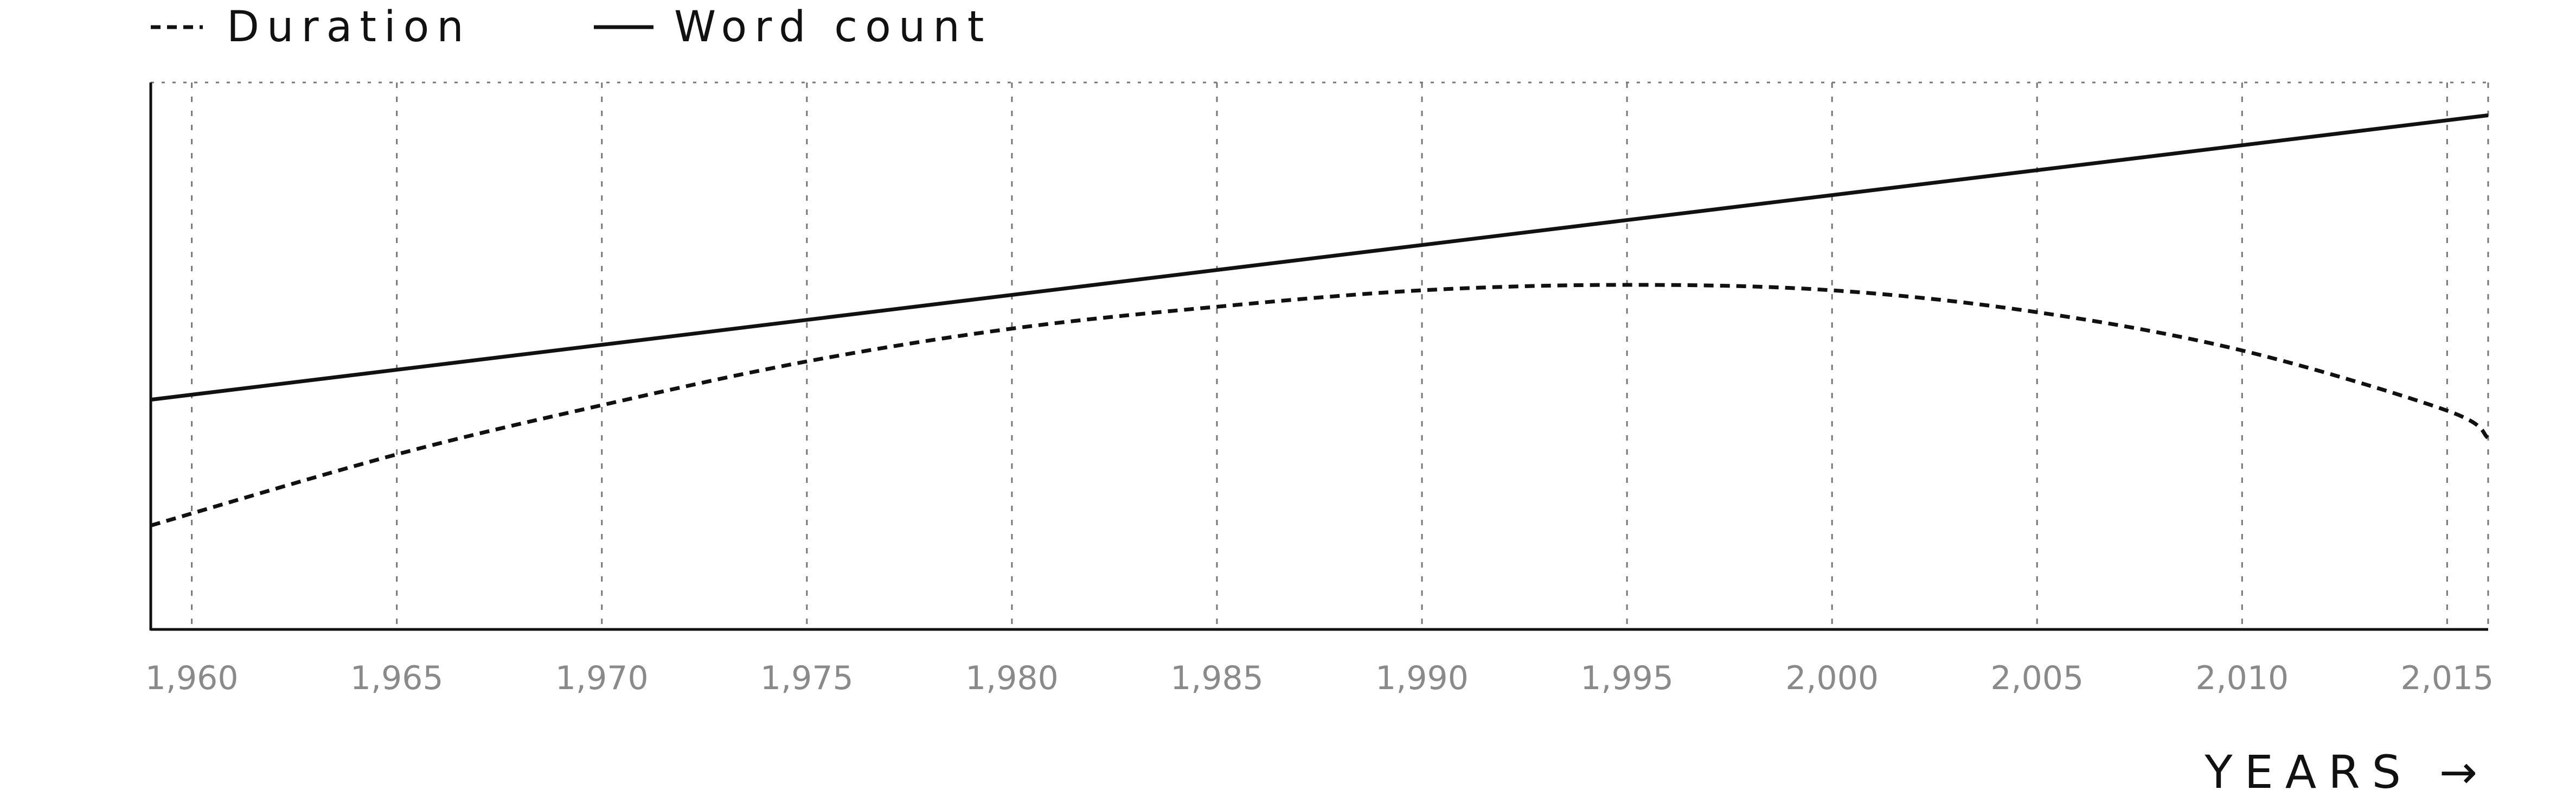 The height and width of the screenshot is (796, 2576). I want to click on x-tick-label: 1,995, so click(1627, 678).